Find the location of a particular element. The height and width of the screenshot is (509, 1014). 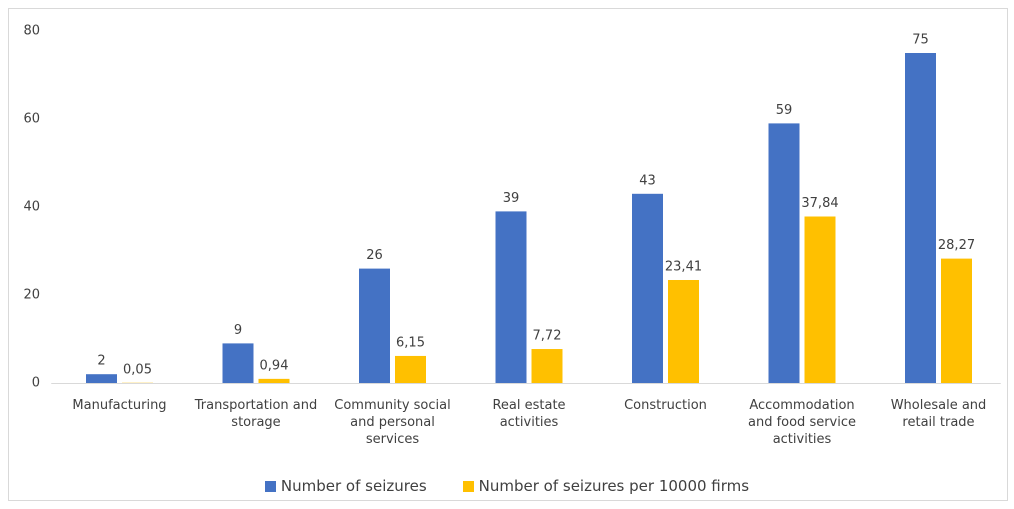

y-tick-label: 0 is located at coordinates (36, 383).